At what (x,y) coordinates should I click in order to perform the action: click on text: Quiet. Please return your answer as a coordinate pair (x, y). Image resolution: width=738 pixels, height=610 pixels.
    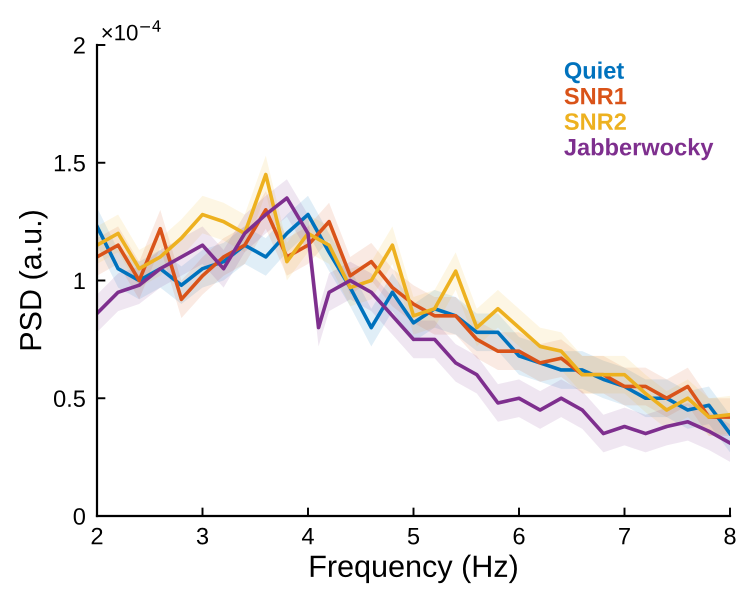
    Looking at the image, I should click on (594, 73).